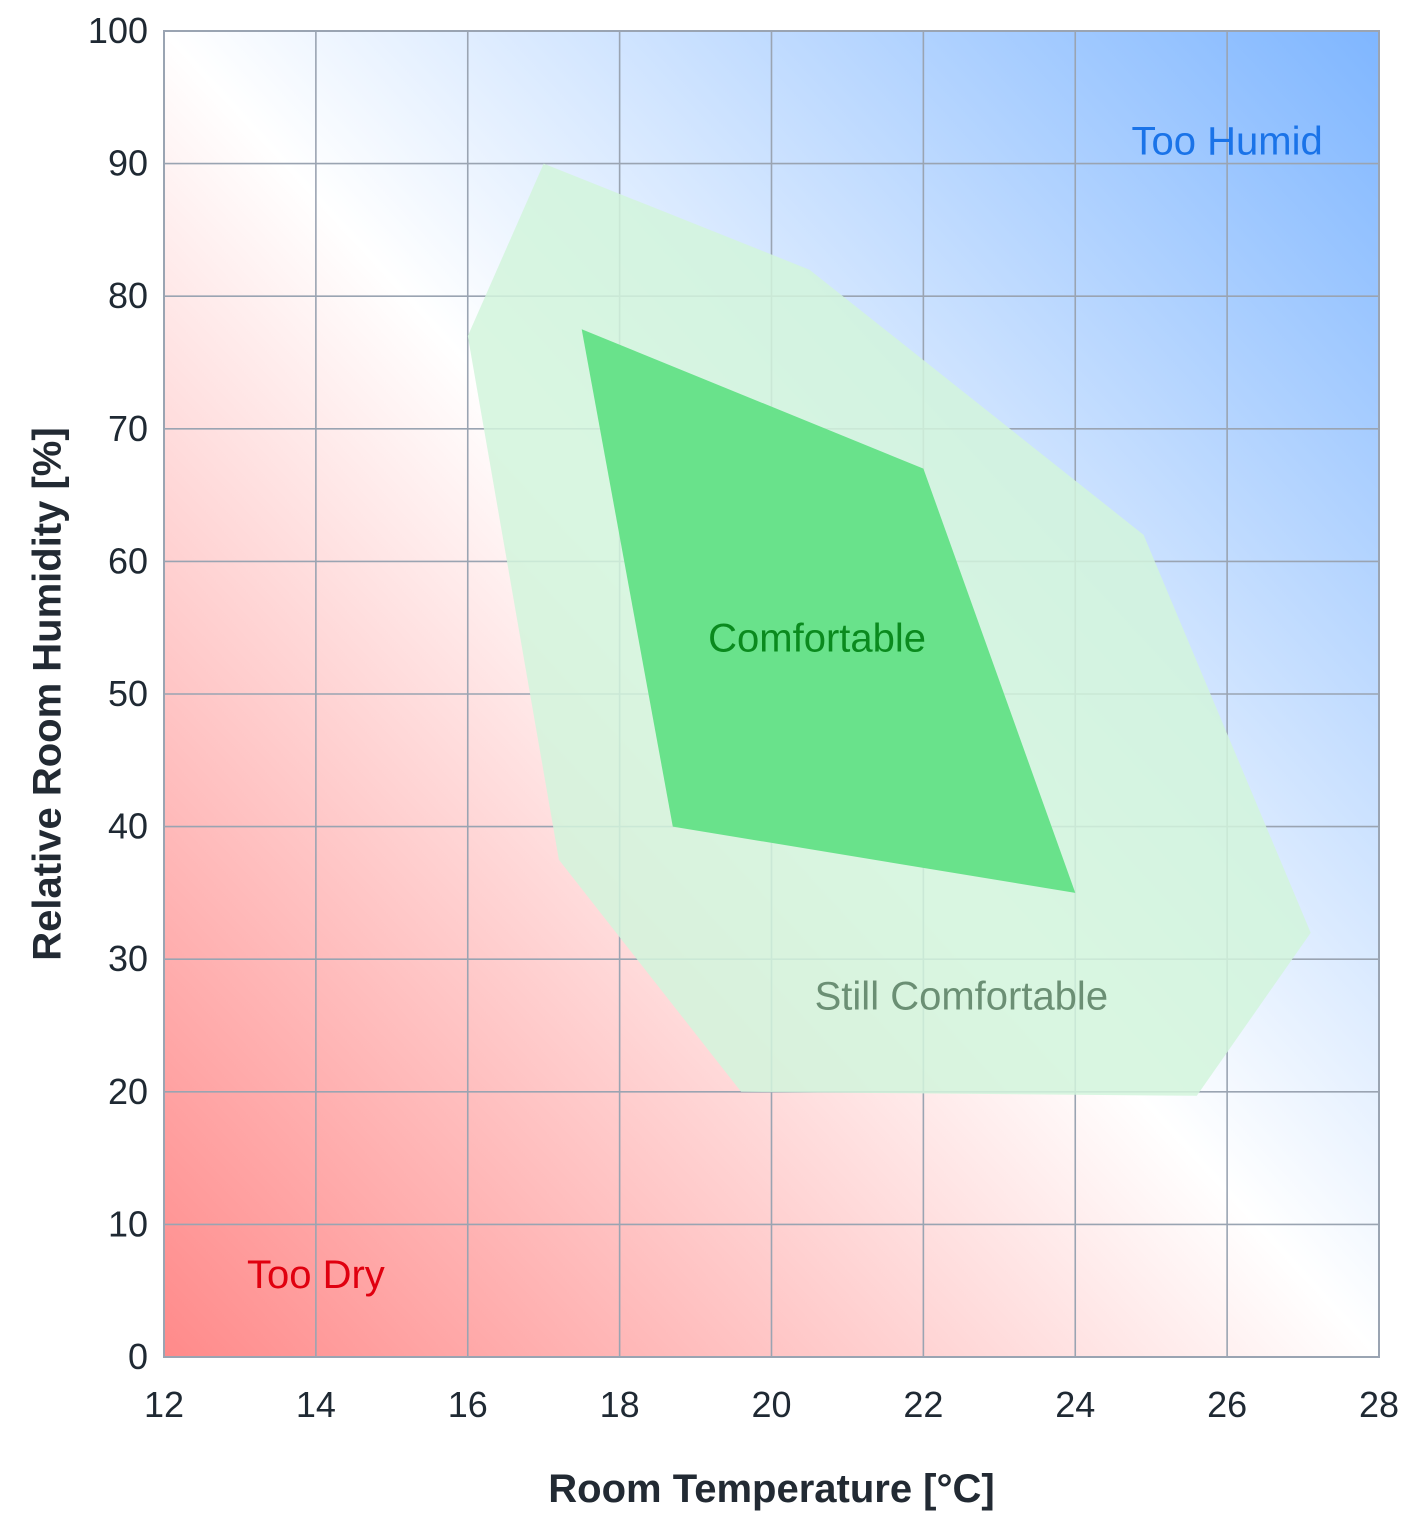 This screenshot has height=1522, width=1412. Describe the element at coordinates (771, 1489) in the screenshot. I see `x-axis-title: Room Temperature [°C]` at that location.